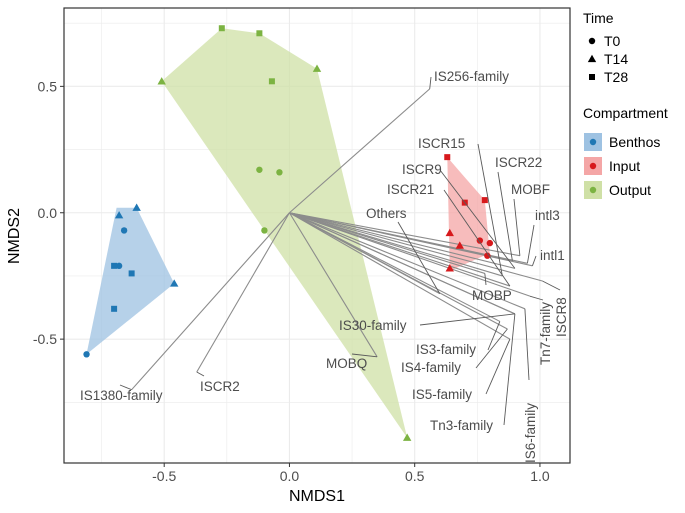  What do you see at coordinates (545, 333) in the screenshot?
I see `vector-label: Tn7-family` at bounding box center [545, 333].